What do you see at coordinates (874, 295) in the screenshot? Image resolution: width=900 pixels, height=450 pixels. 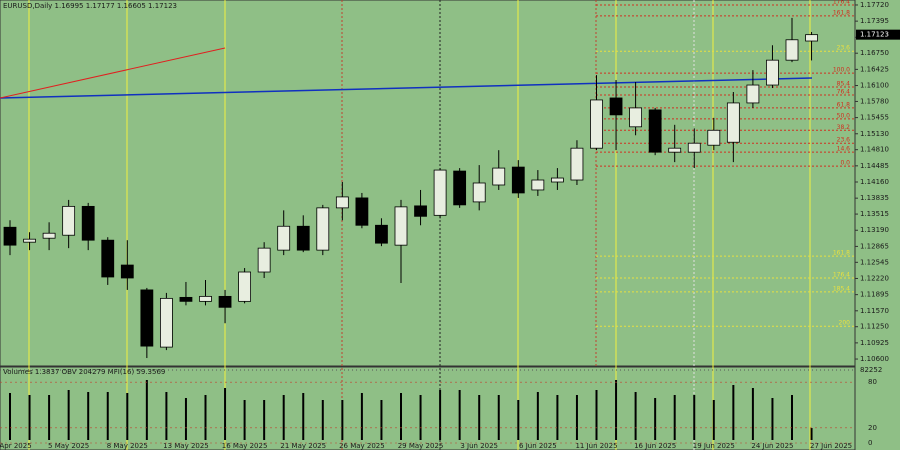 I see `y-tick-label: 1.11895` at bounding box center [874, 295].